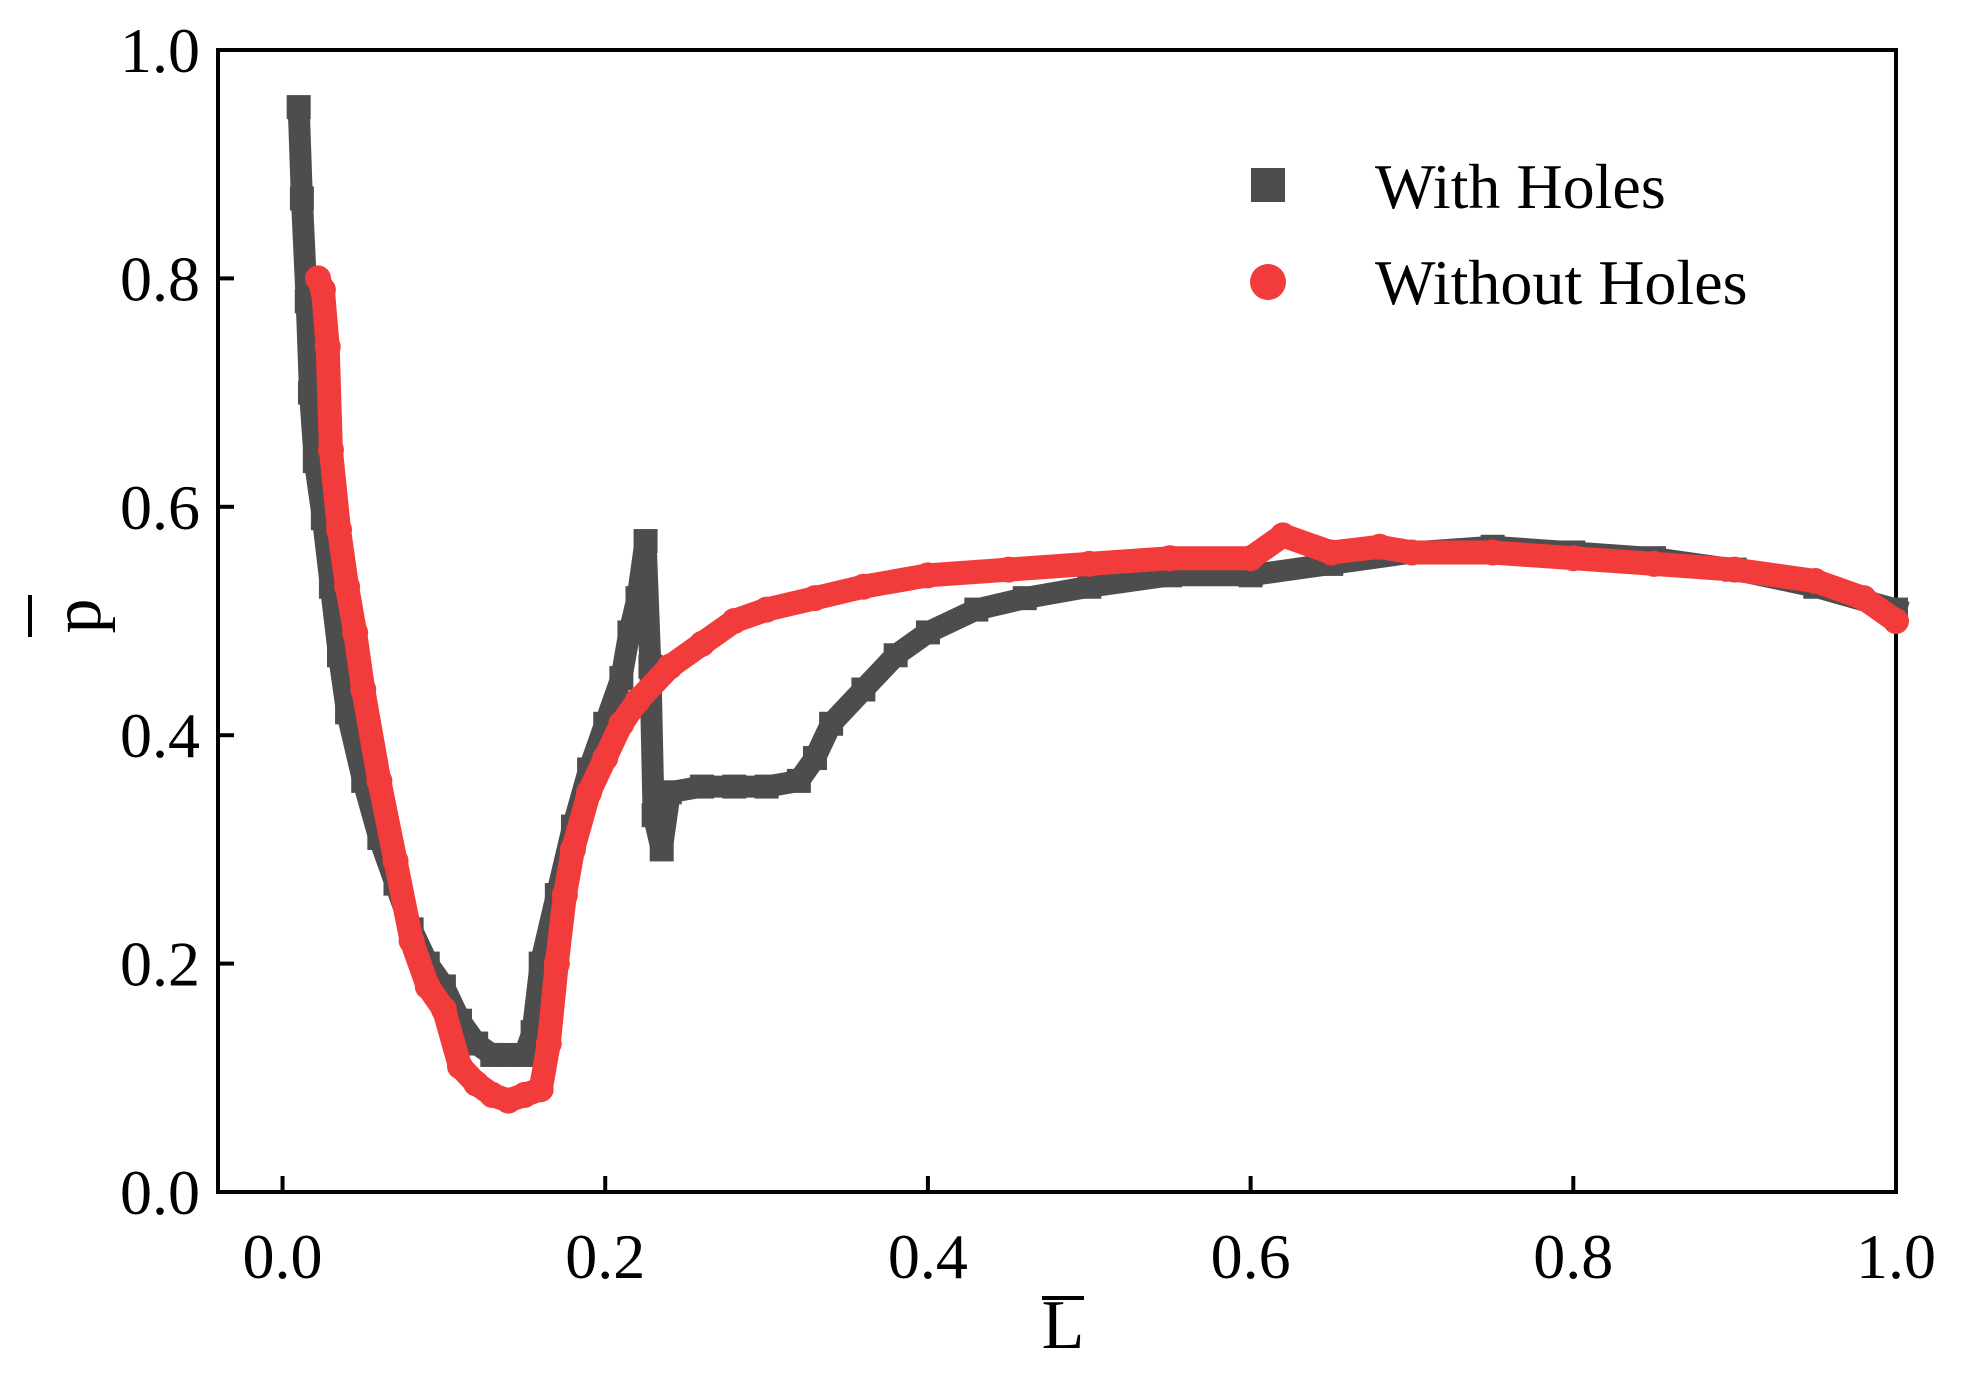  What do you see at coordinates (1499, 234) in the screenshot?
I see `legend: With Holes Without Holes` at bounding box center [1499, 234].